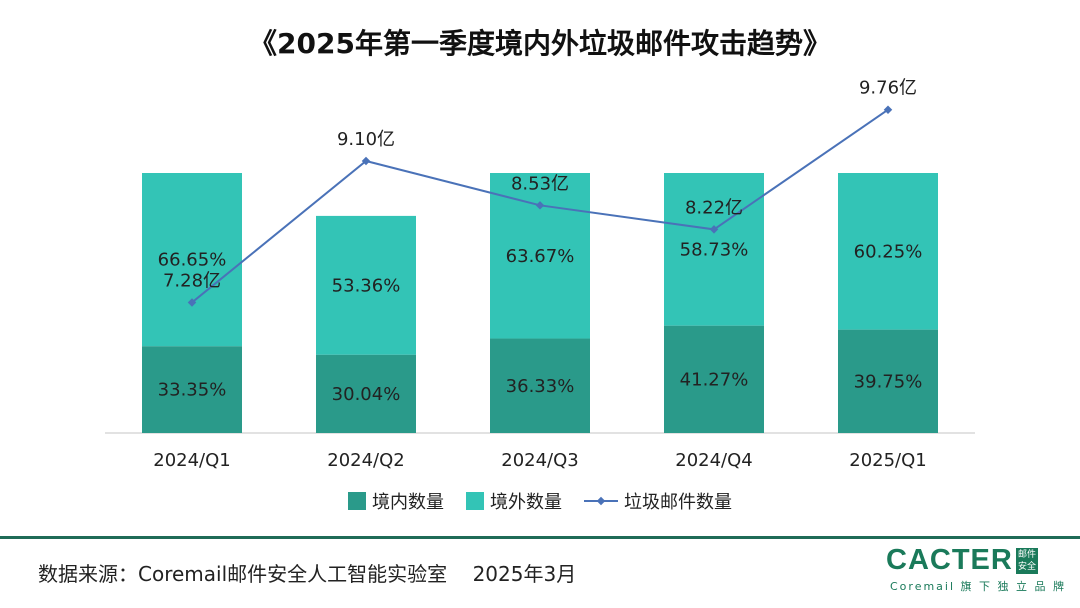 Image resolution: width=1080 pixels, height=608 pixels. I want to click on legend-swatch-line, so click(601, 501).